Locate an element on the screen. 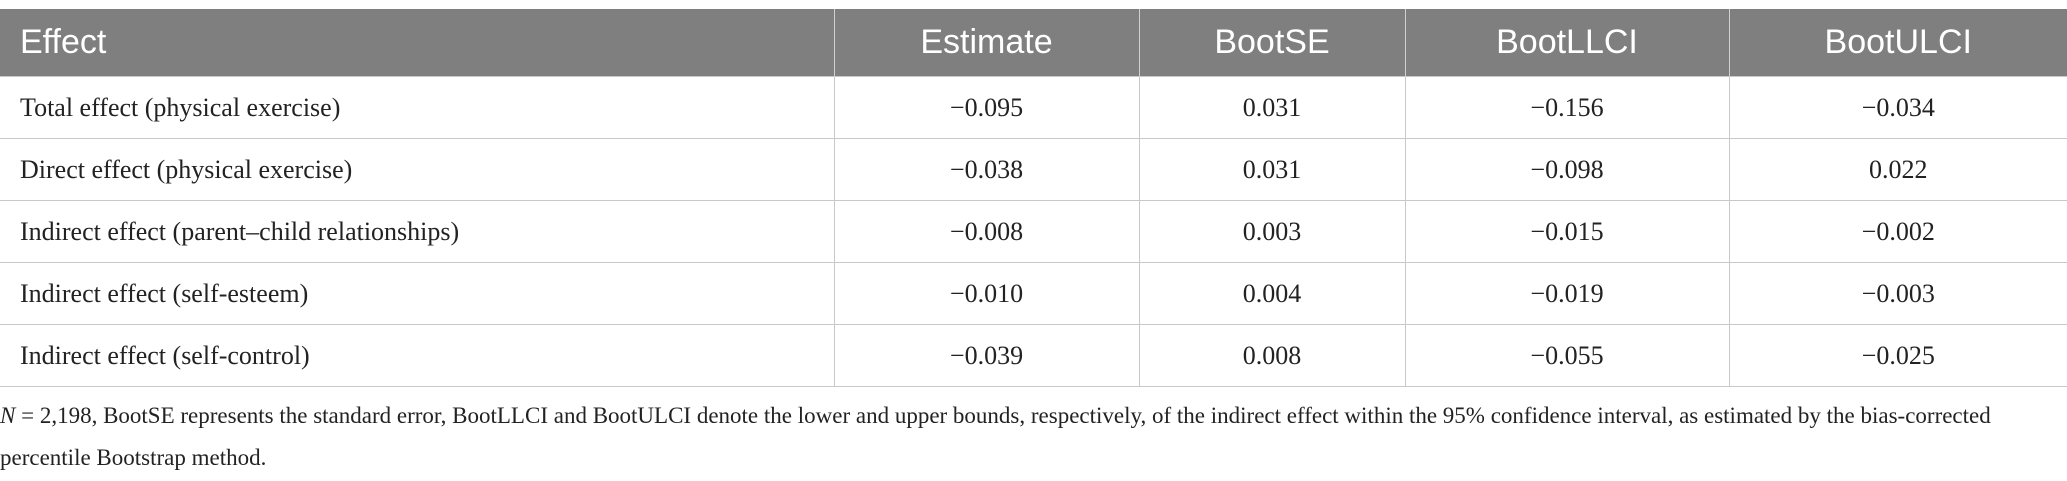 The width and height of the screenshot is (2067, 481). table-cell: −0.008 is located at coordinates (986, 231).